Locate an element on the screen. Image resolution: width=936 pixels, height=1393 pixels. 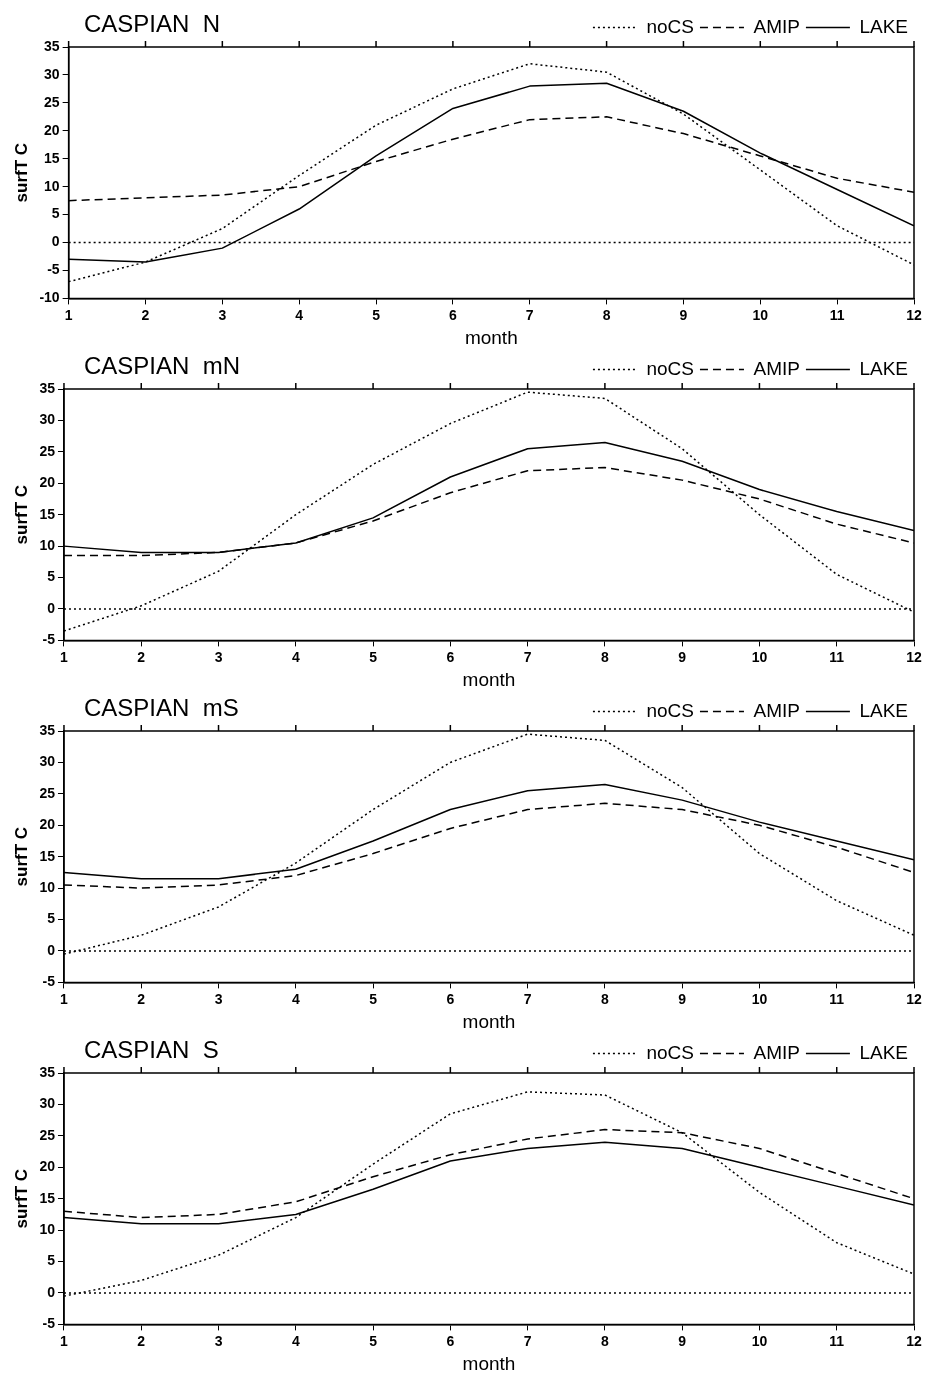
chart-title: CASPIAN mN is located at coordinates (162, 366).